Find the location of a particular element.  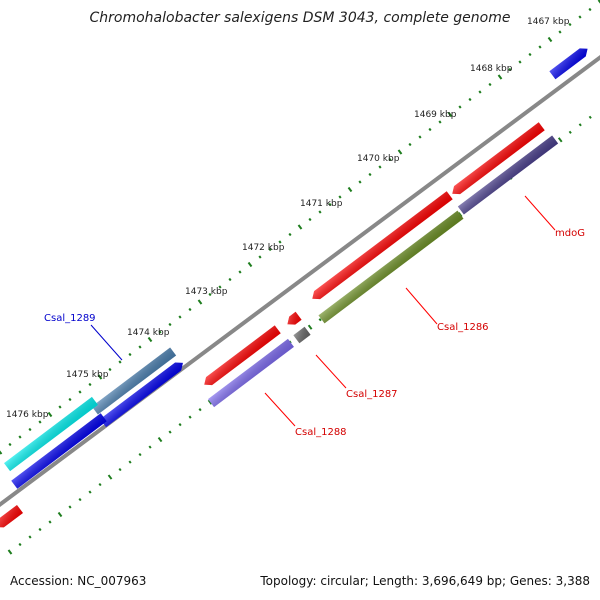

gene-darkslate-mdog is located at coordinates (508, 175).